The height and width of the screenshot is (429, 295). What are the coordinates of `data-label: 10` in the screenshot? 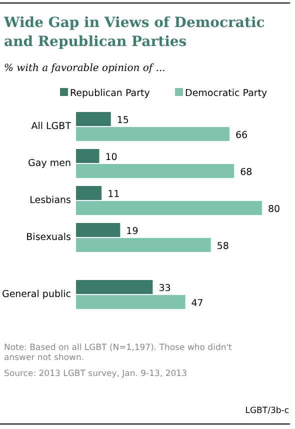 It's located at (111, 157).